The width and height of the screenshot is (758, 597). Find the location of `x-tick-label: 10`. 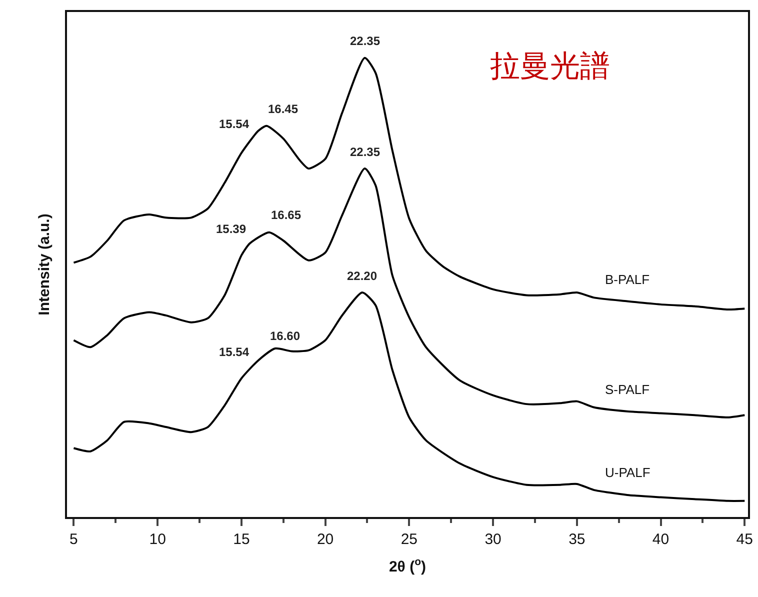

x-tick-label: 10 is located at coordinates (157, 539).